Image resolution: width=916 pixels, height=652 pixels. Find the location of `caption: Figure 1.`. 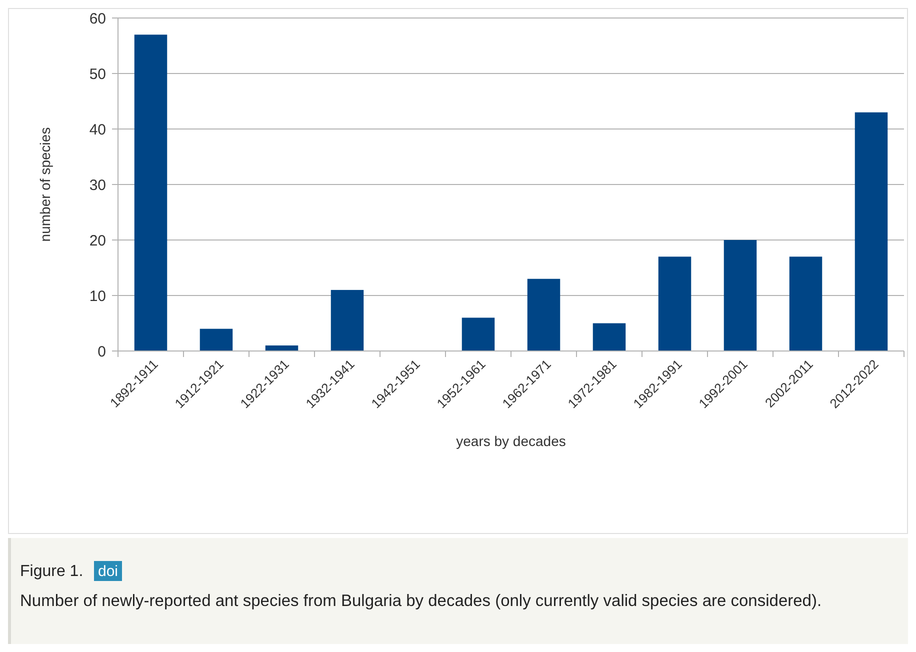

caption: Figure 1. is located at coordinates (52, 571).